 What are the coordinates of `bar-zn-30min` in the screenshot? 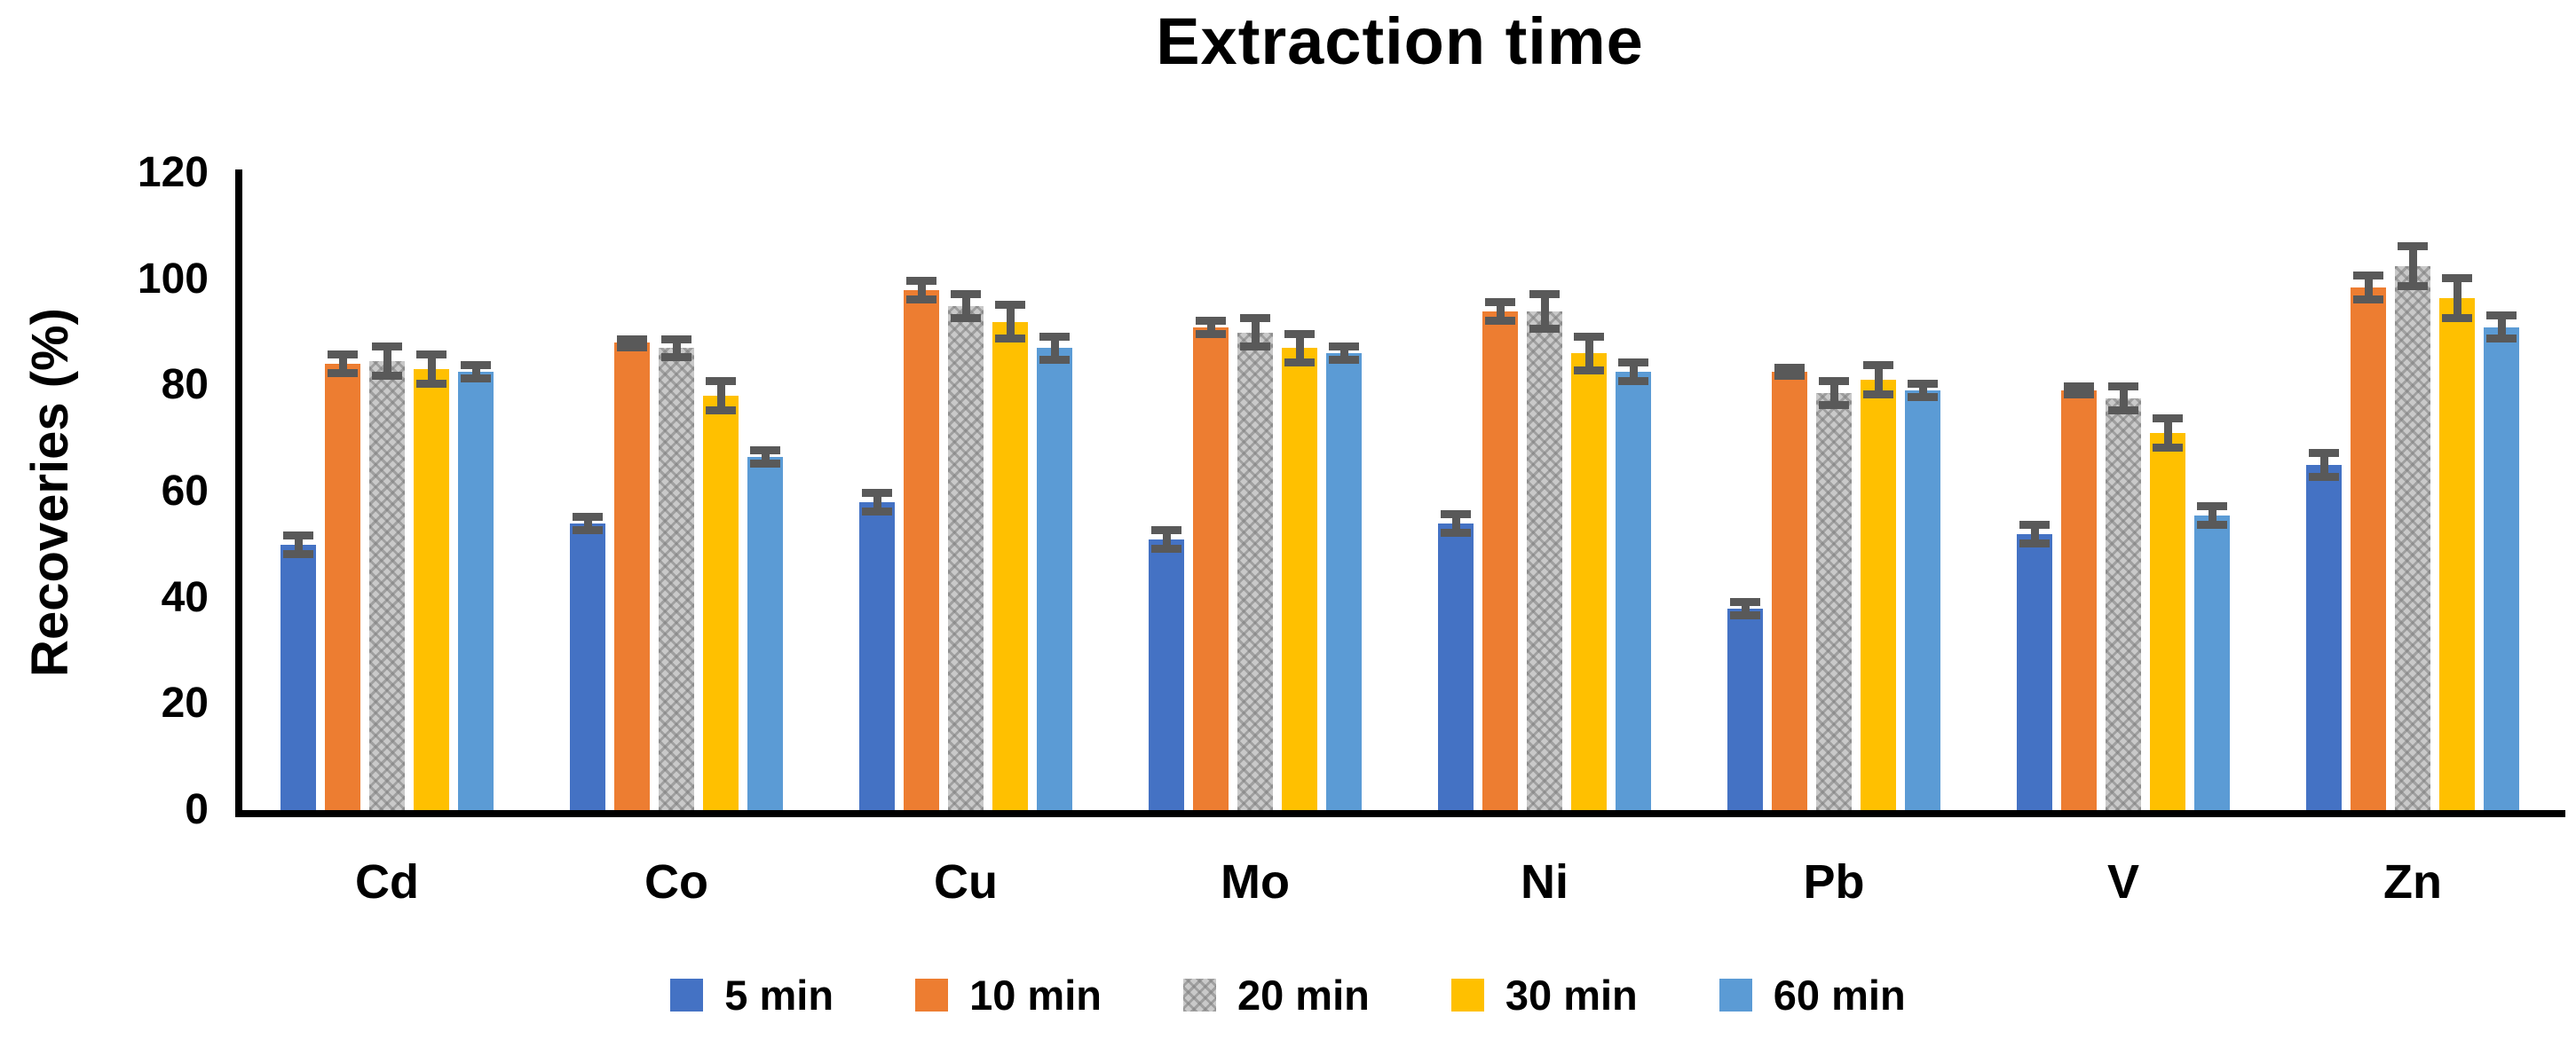 It's located at (2457, 541).